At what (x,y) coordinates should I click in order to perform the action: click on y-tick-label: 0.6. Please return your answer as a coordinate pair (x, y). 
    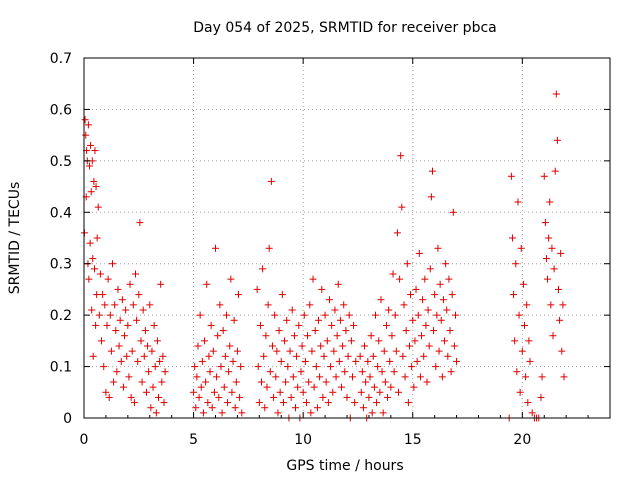
    Looking at the image, I should click on (61, 110).